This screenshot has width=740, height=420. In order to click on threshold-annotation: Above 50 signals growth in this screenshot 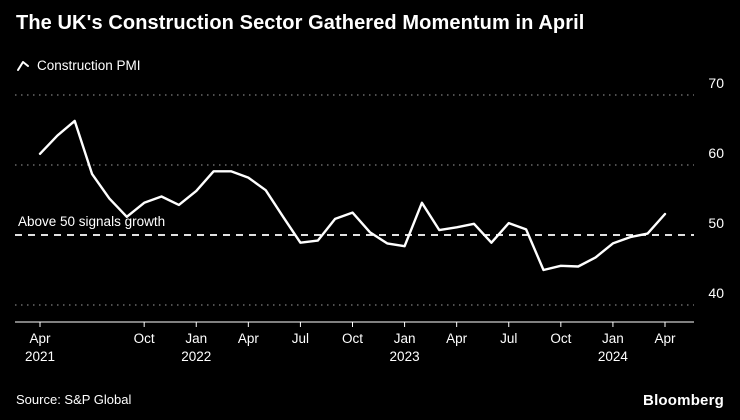, I will do `click(91, 221)`.